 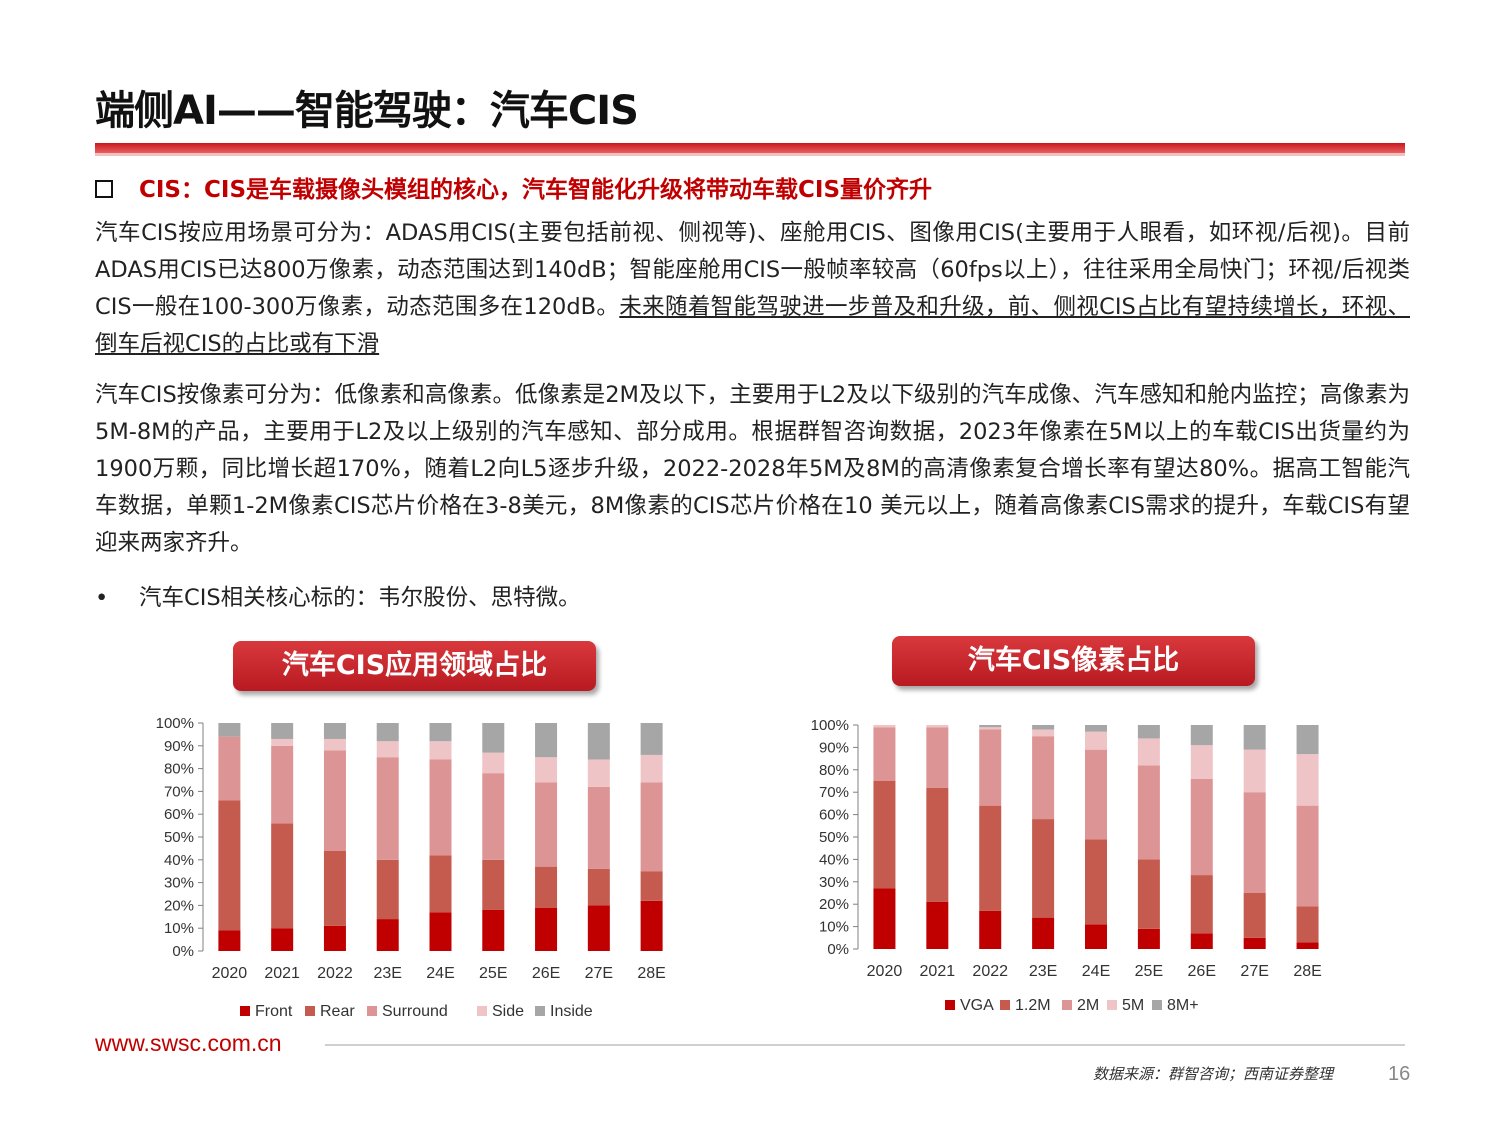 What do you see at coordinates (360, 598) in the screenshot?
I see `bullet-text: 汽车CIS相关核心标的：韦尔股份、思特微。` at bounding box center [360, 598].